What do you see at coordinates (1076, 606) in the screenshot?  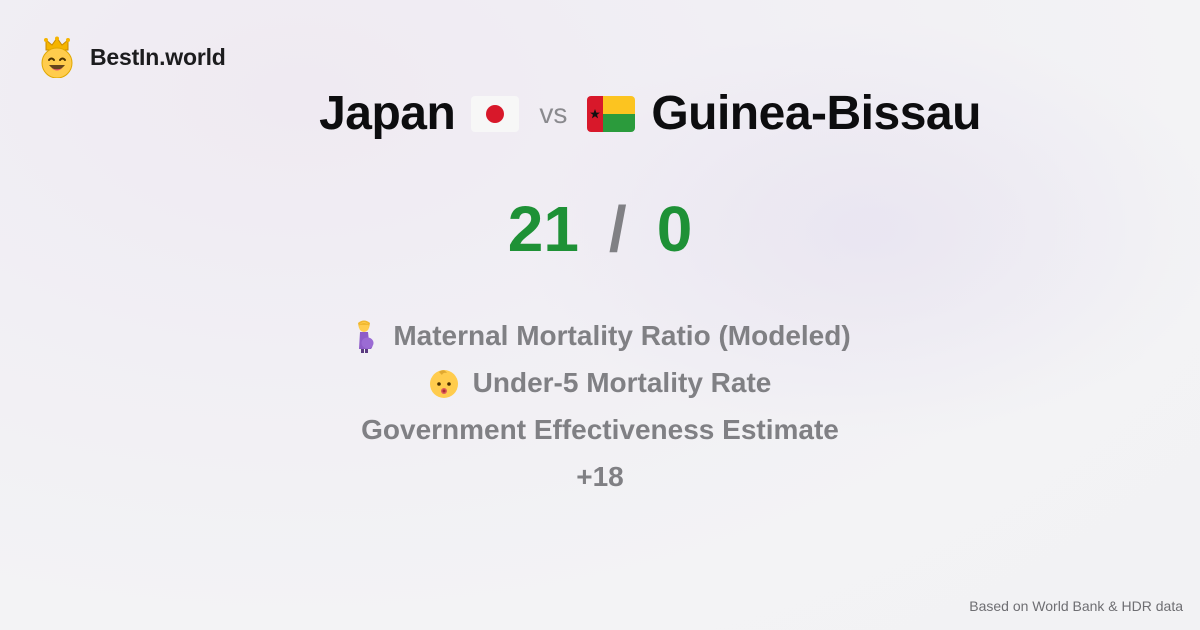 I see `data-source-note: Based on World Bank & HDR data` at bounding box center [1076, 606].